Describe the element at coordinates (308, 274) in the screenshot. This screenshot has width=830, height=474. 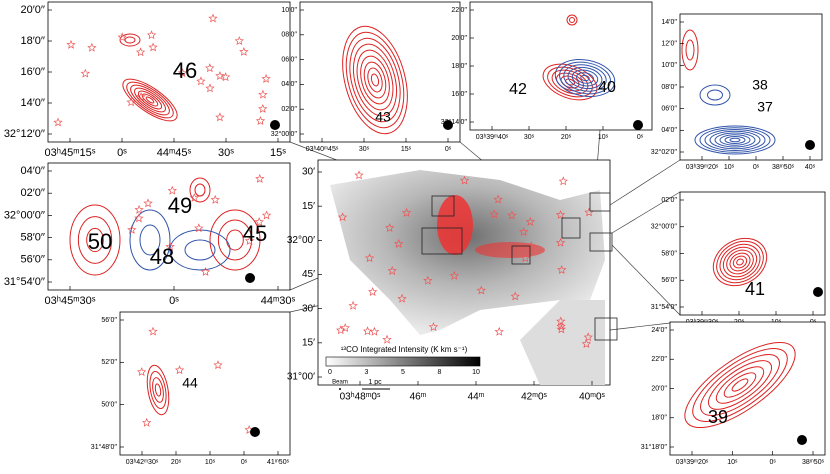
I see `y-tick-label: 45′` at that location.